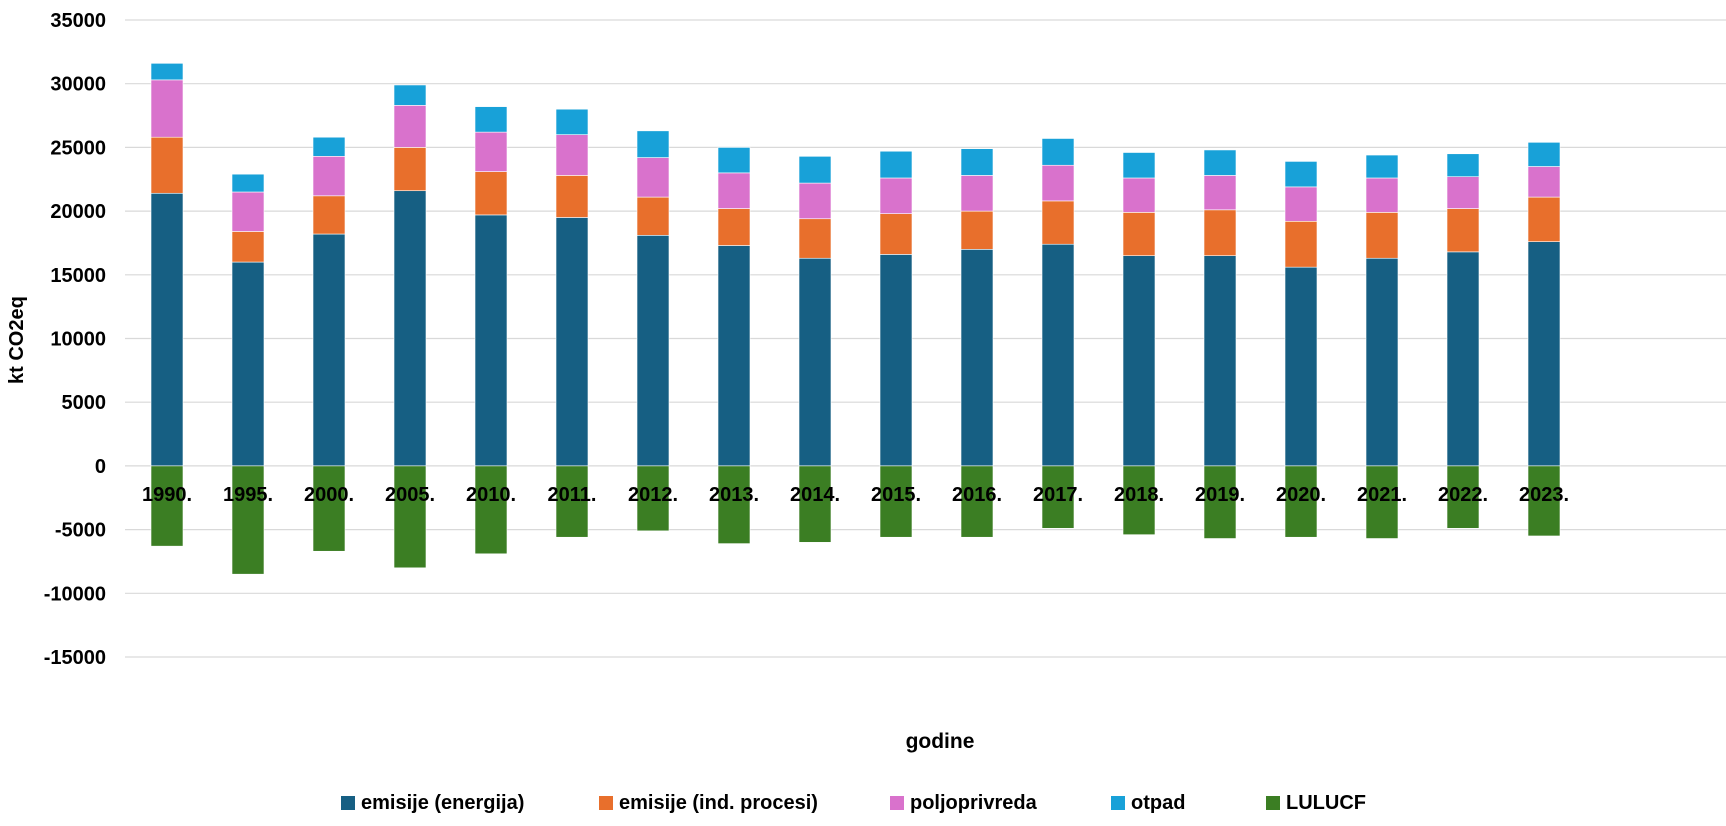 Image resolution: width=1726 pixels, height=826 pixels. I want to click on legend-item: poljoprivreda, so click(963, 803).